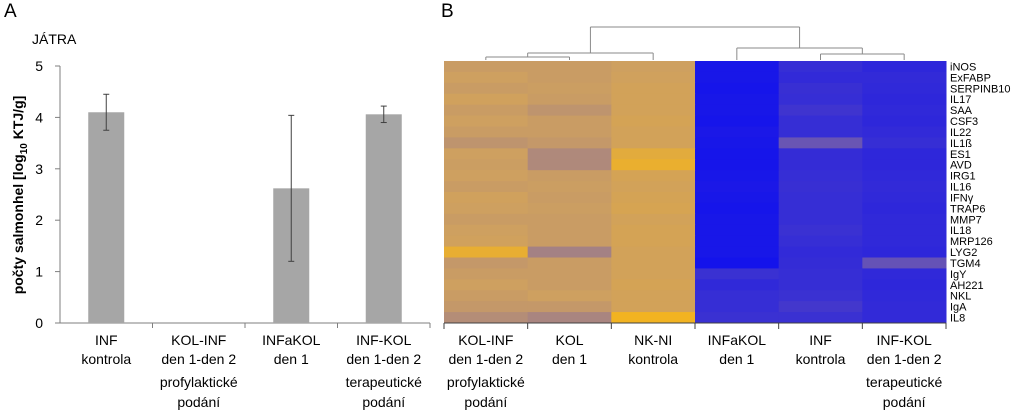 The width and height of the screenshot is (1023, 419). Describe the element at coordinates (54, 39) in the screenshot. I see `panel-a-title: JÁTRA` at that location.